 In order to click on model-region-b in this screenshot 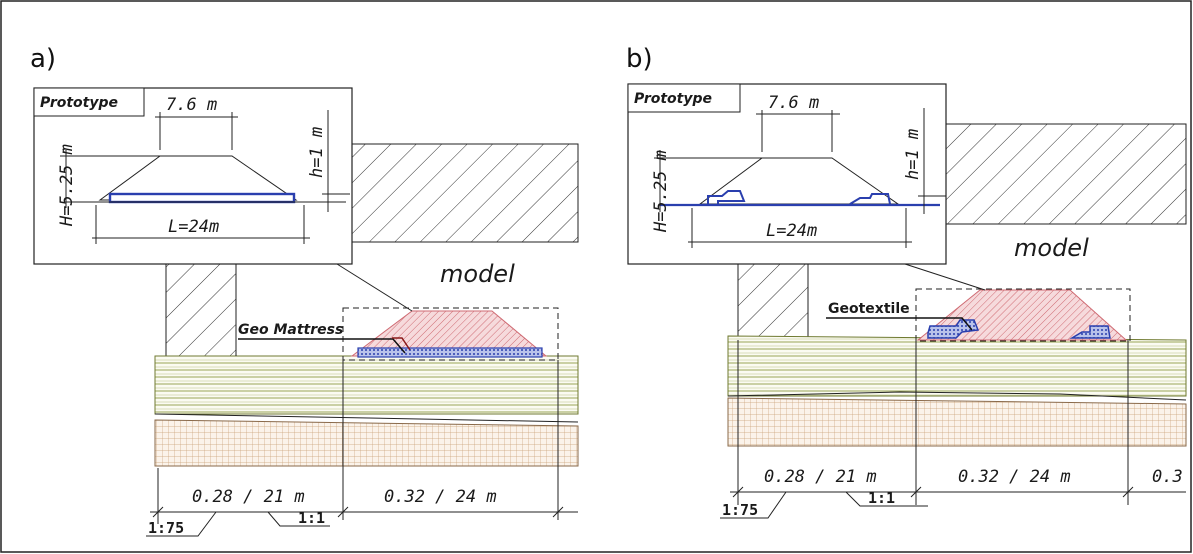, I will do `click(1023, 315)`.